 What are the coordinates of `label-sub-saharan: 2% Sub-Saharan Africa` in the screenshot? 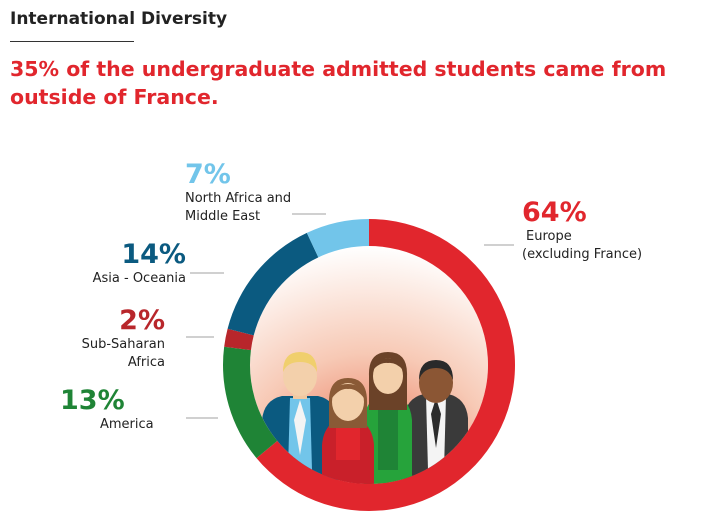 It's located at (102, 339).